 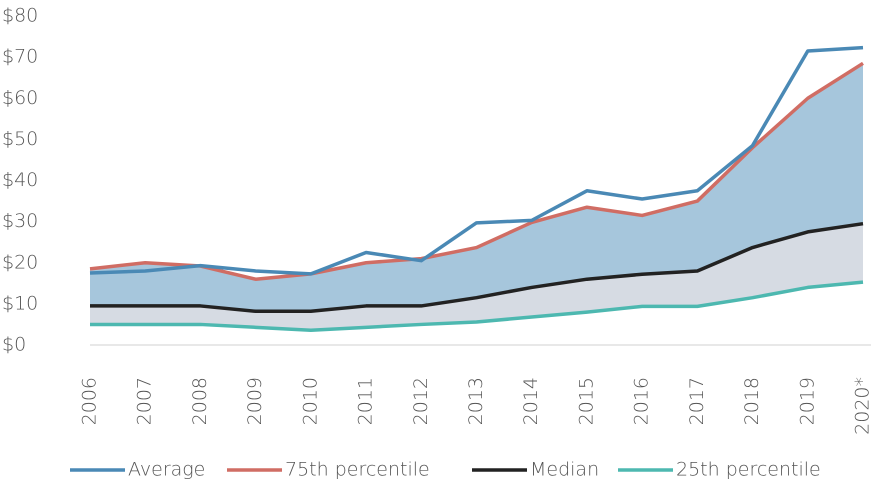 What do you see at coordinates (863, 406) in the screenshot?
I see `x-tick-label: 2020*` at bounding box center [863, 406].